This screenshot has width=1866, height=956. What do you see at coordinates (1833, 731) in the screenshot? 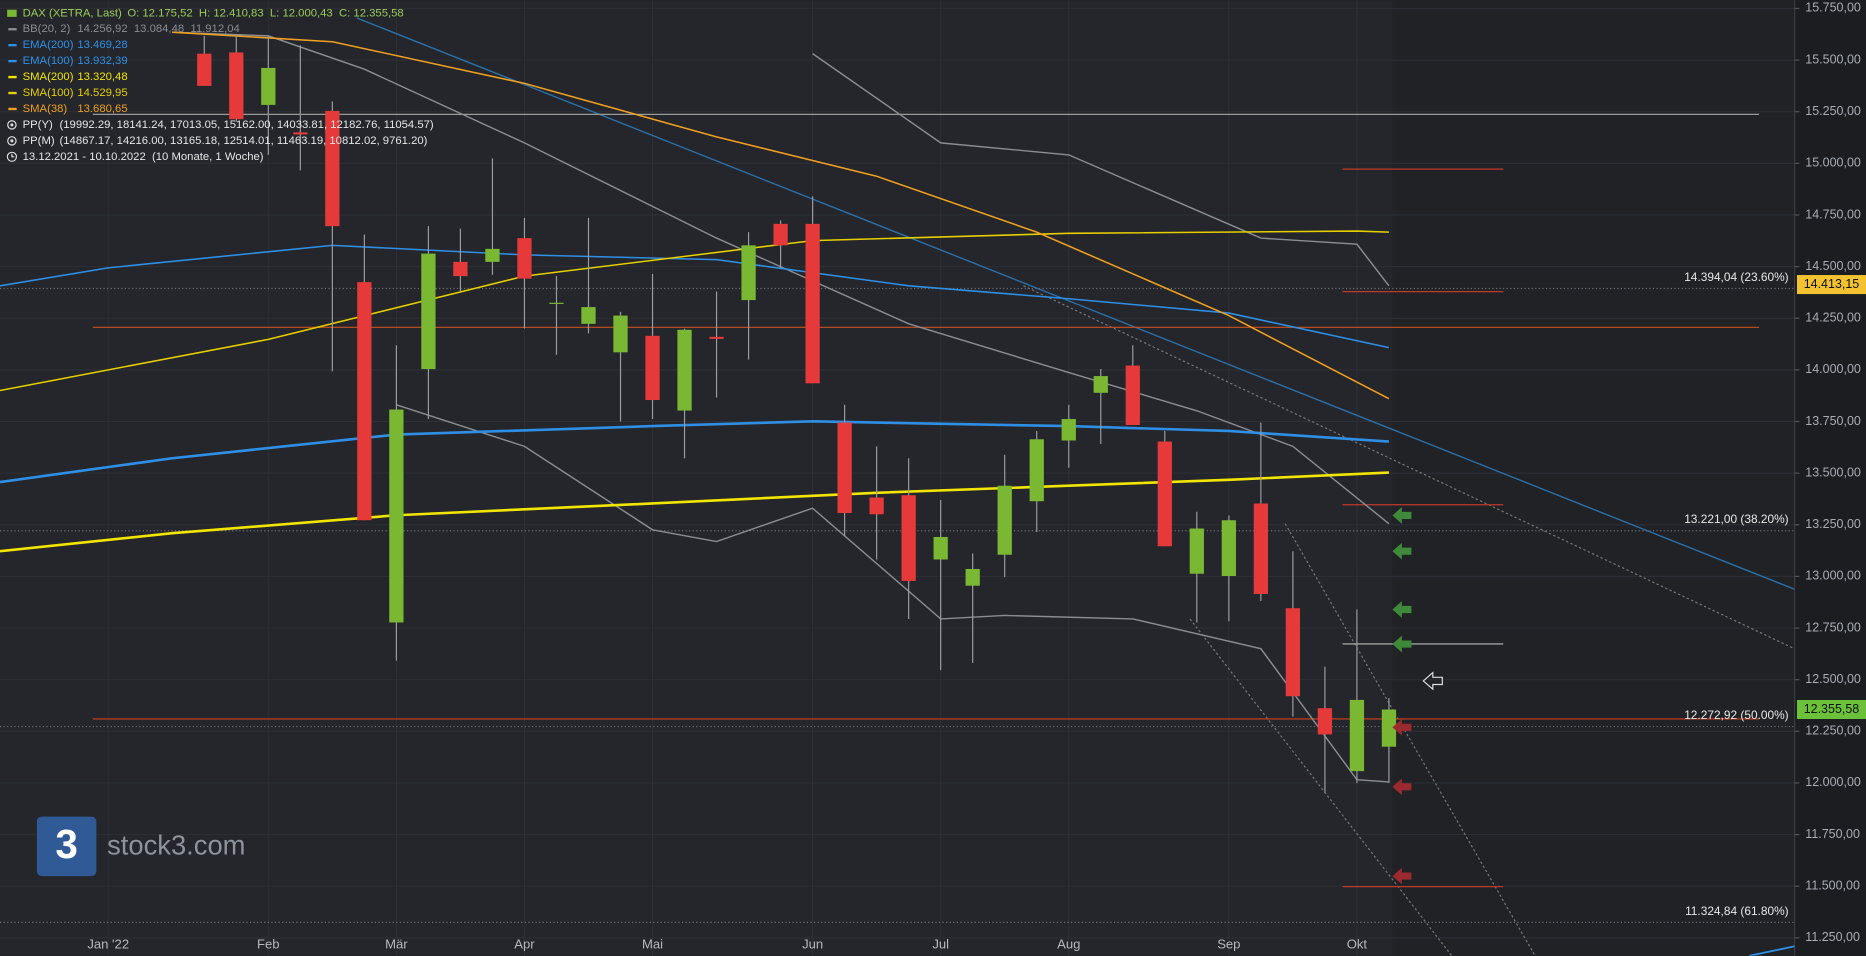
I see `y-tick-label: 12.250,00` at bounding box center [1833, 731].